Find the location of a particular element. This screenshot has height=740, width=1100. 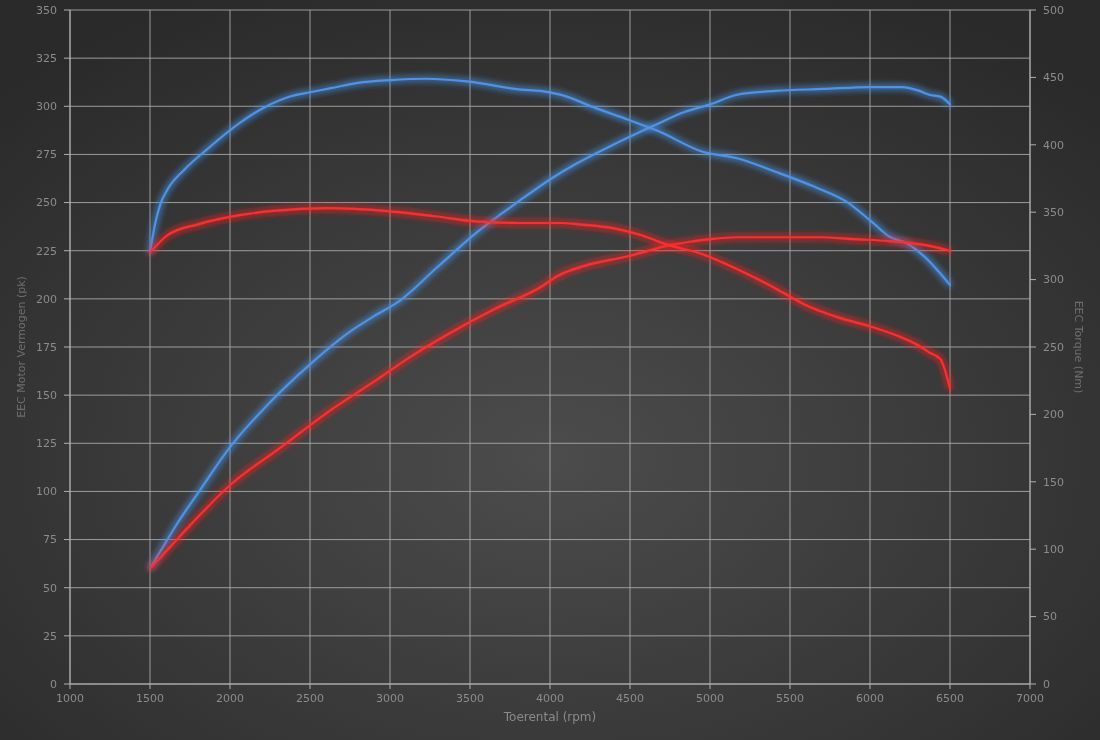

y-tick-label: 275 is located at coordinates (46, 155).